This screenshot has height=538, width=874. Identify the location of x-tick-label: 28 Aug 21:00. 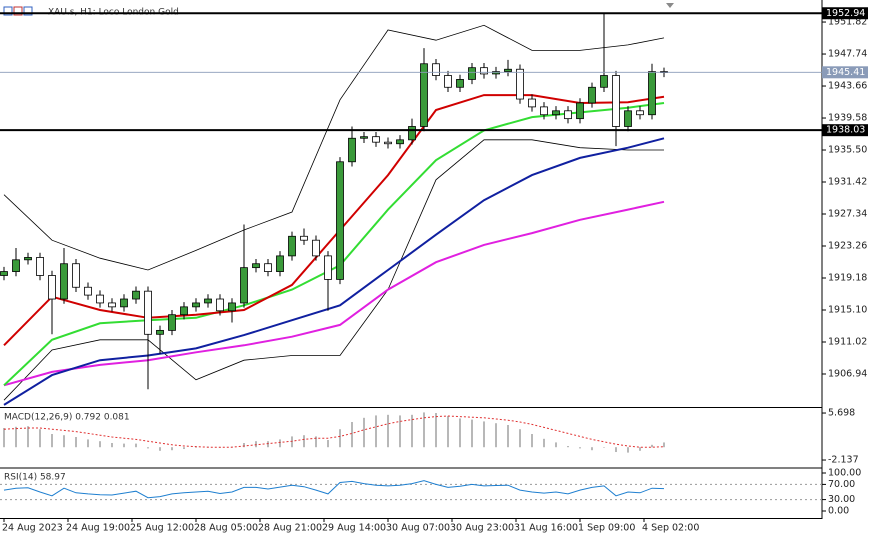
(290, 528).